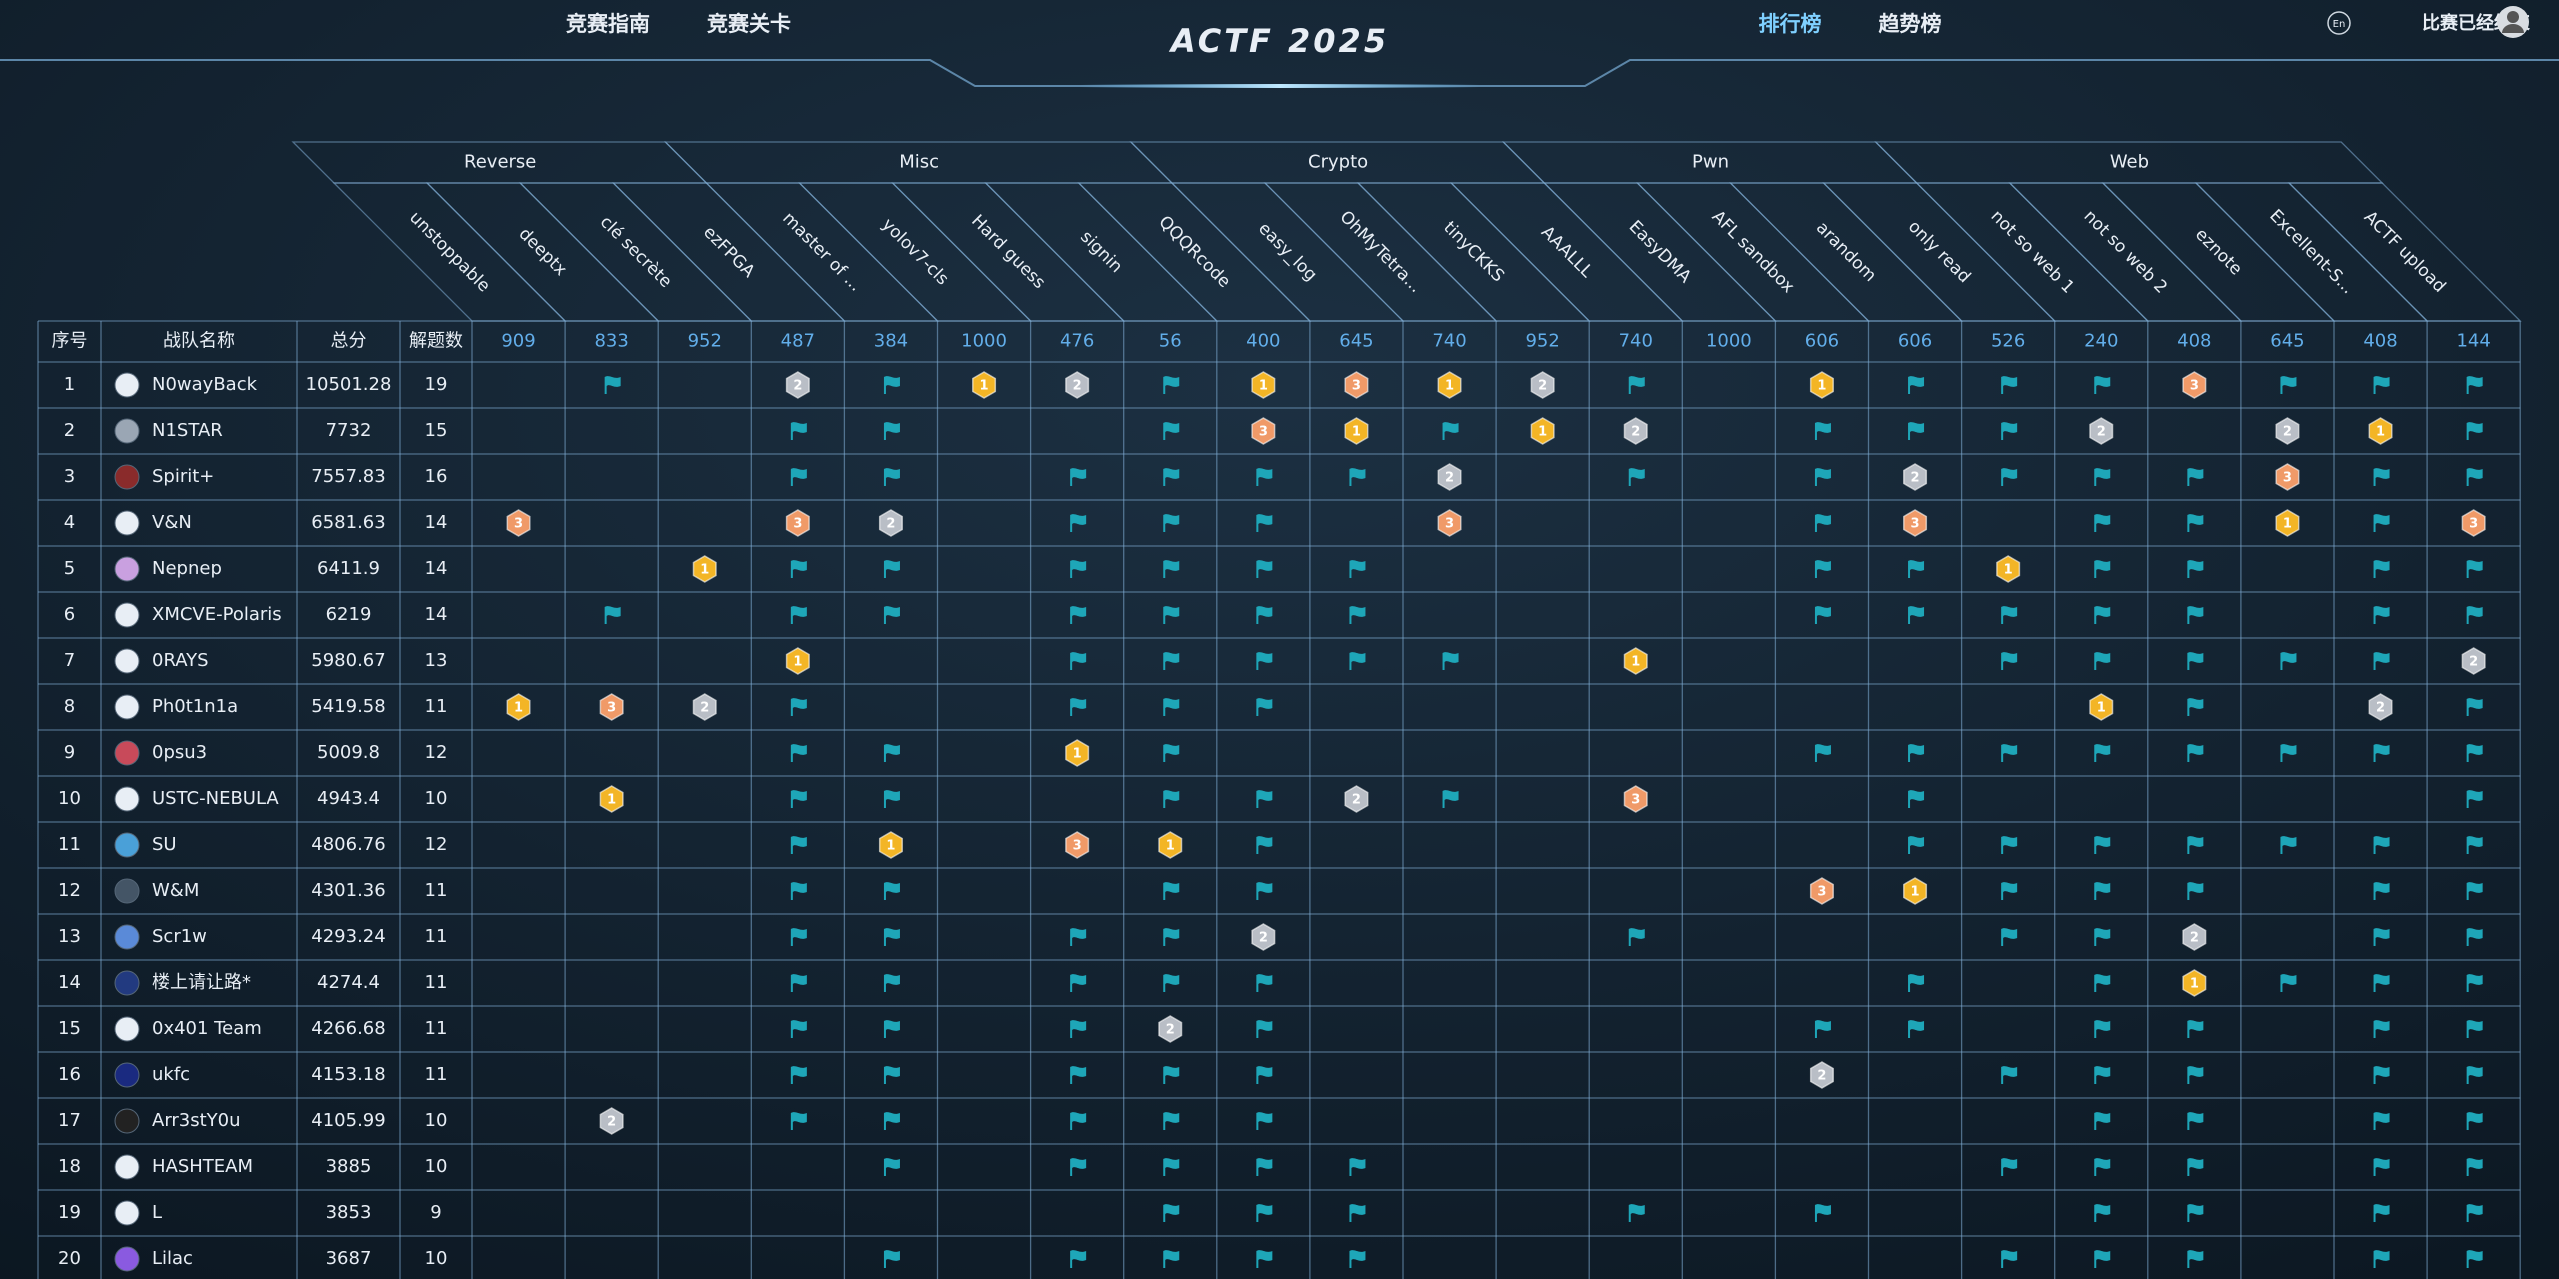 The width and height of the screenshot is (2559, 1279). I want to click on team-name: Scr1w, so click(179, 936).